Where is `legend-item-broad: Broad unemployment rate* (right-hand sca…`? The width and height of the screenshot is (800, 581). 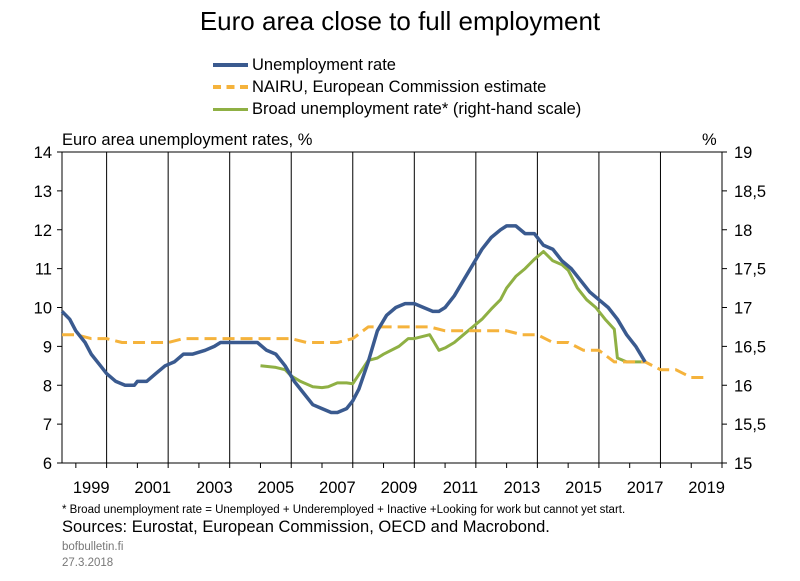 legend-item-broad: Broad unemployment rate* (right-hand sca… is located at coordinates (397, 109).